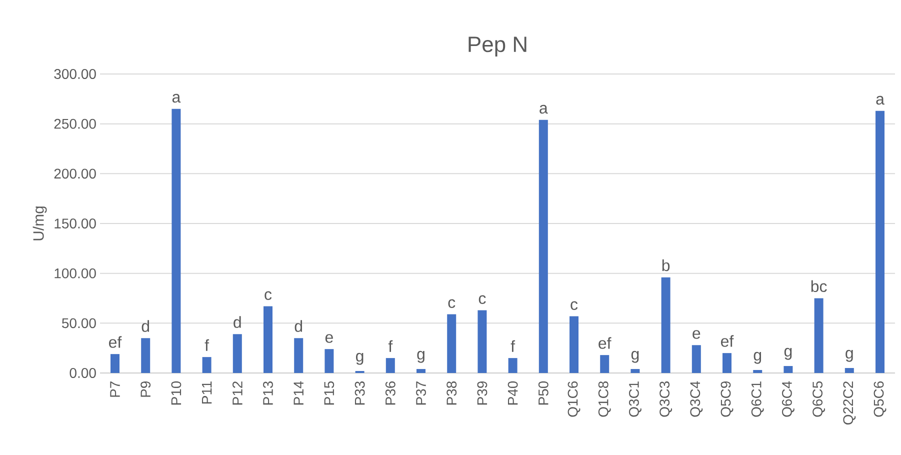  What do you see at coordinates (543, 393) in the screenshot?
I see `x-tick-label: P50` at bounding box center [543, 393].